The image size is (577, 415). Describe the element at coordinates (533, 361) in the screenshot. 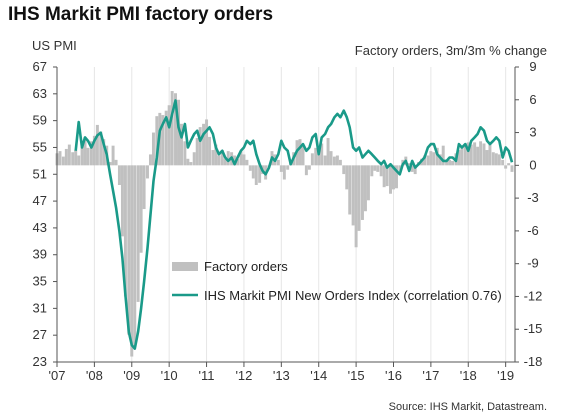

I see `right-tick-label: -18` at that location.